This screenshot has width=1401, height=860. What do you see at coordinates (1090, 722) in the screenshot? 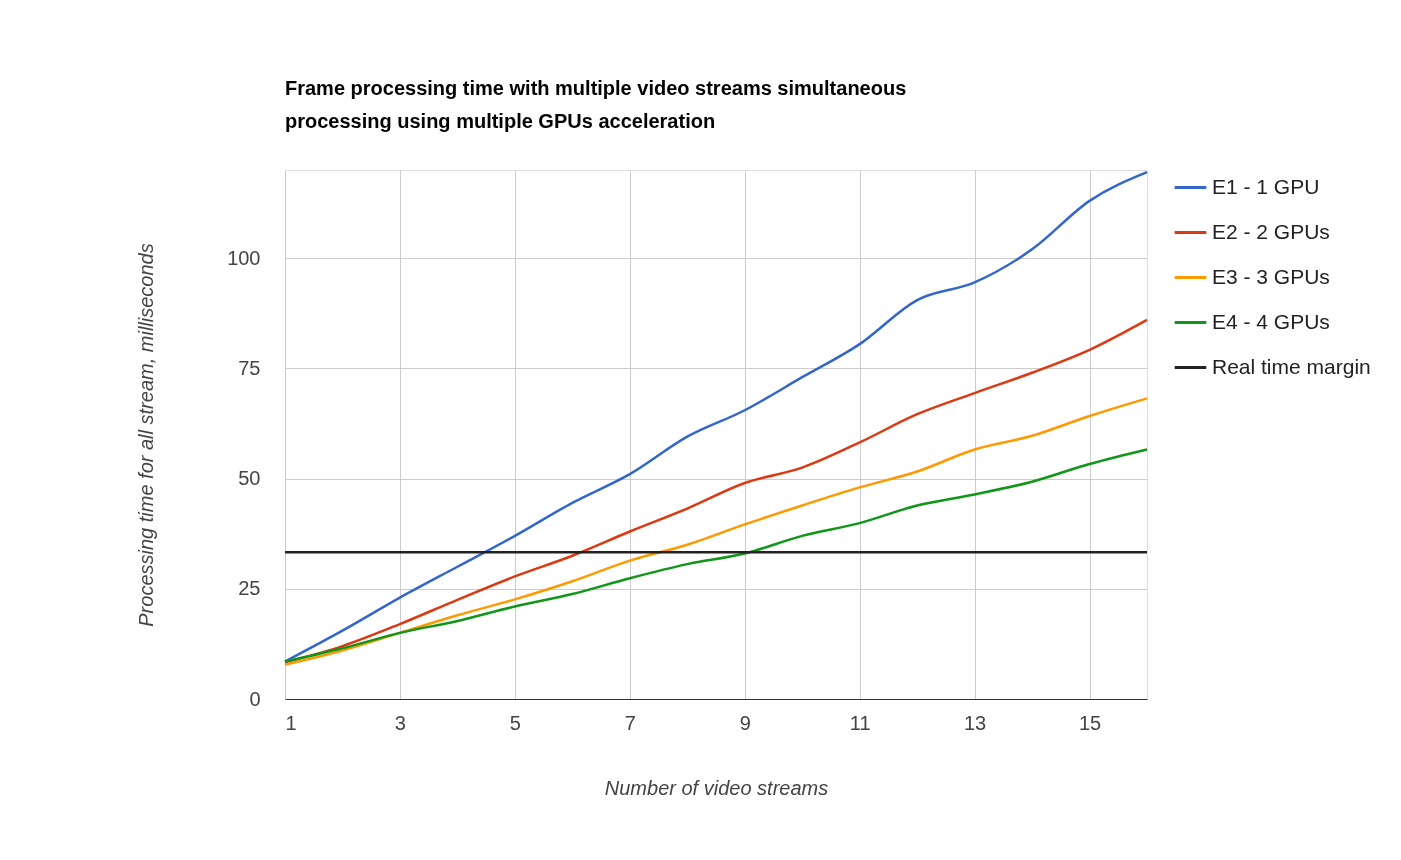
I see `x-tick-label: 15` at bounding box center [1090, 722].